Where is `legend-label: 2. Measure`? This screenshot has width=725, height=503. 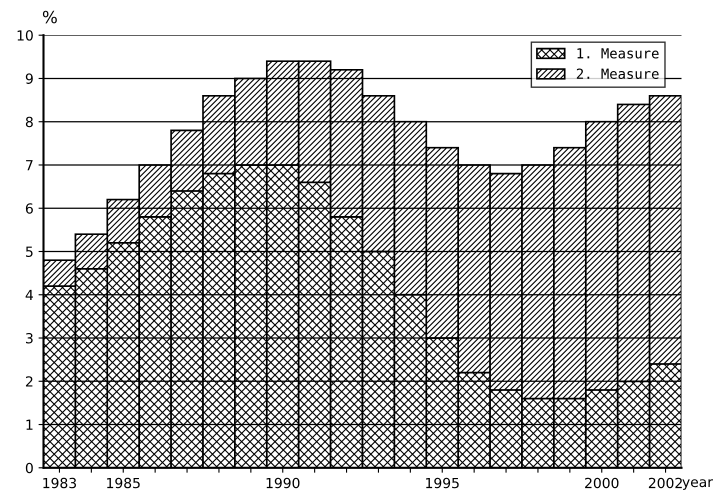 legend-label: 2. Measure is located at coordinates (617, 73).